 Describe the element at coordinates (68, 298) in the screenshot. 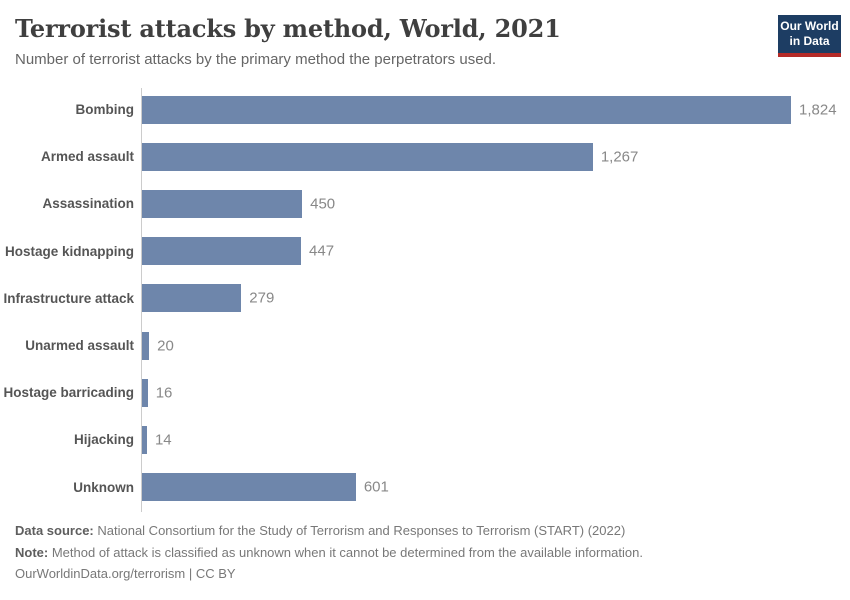

I see `category-label: Infrastructure attack` at that location.